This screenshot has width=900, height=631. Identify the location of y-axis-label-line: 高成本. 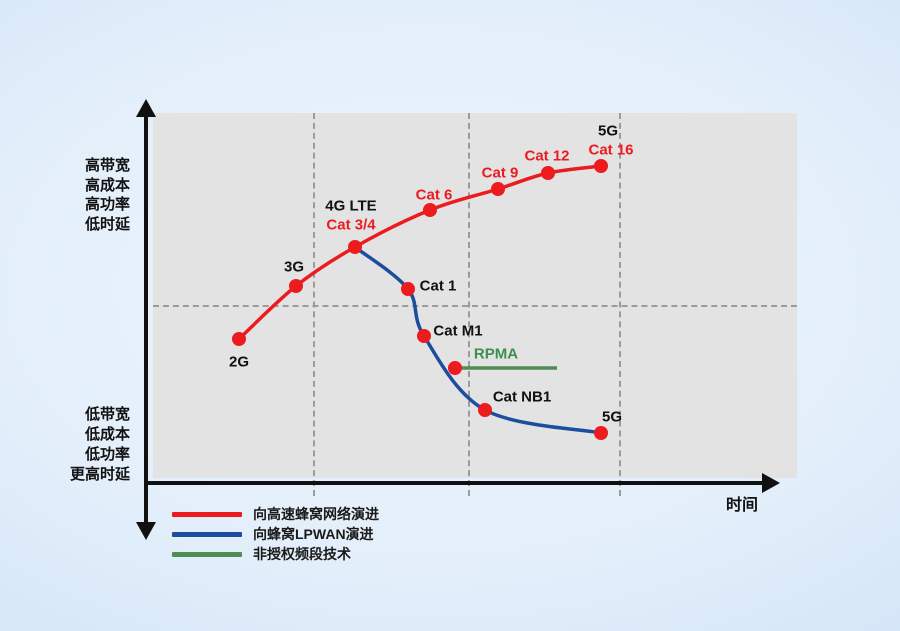
(107, 185).